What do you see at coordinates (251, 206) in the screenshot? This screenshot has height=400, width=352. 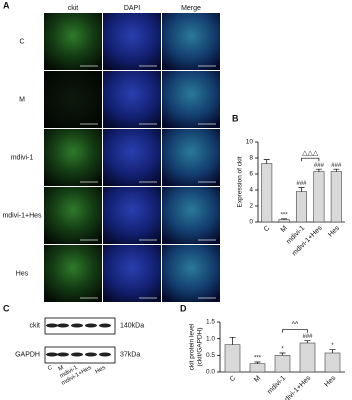 I see `y-tick-label: 2` at bounding box center [251, 206].